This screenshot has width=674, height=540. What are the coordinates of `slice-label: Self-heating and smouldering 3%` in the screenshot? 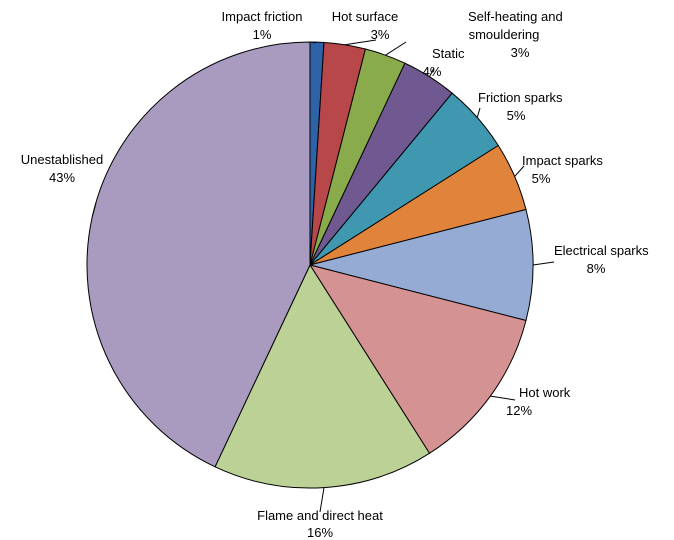 It's located at (515, 34).